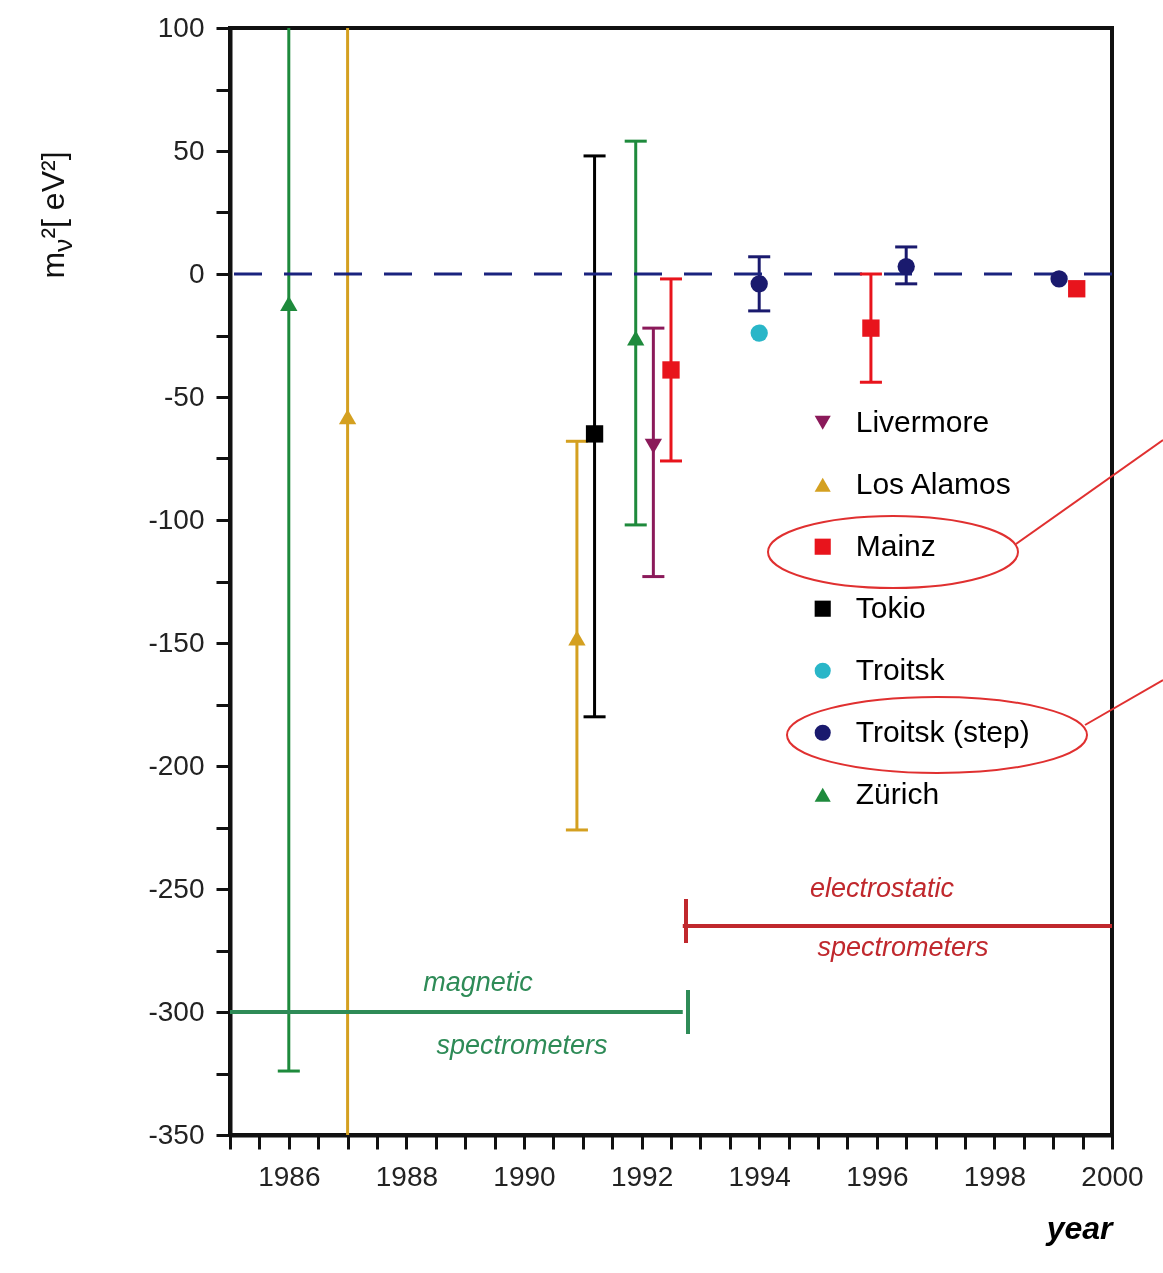  I want to click on y-tick-label: -100, so click(176, 519).